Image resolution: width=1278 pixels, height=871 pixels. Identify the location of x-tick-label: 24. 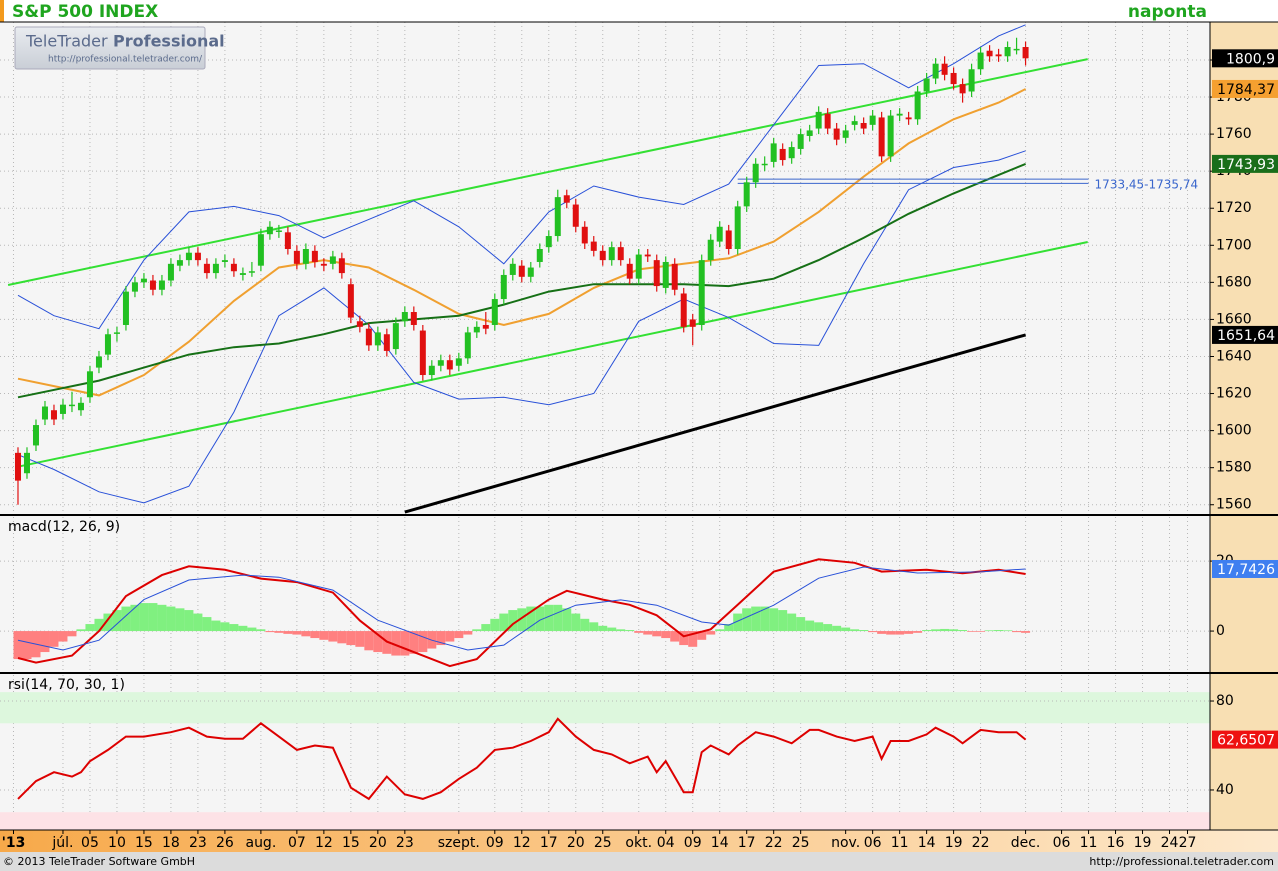
(1170, 843).